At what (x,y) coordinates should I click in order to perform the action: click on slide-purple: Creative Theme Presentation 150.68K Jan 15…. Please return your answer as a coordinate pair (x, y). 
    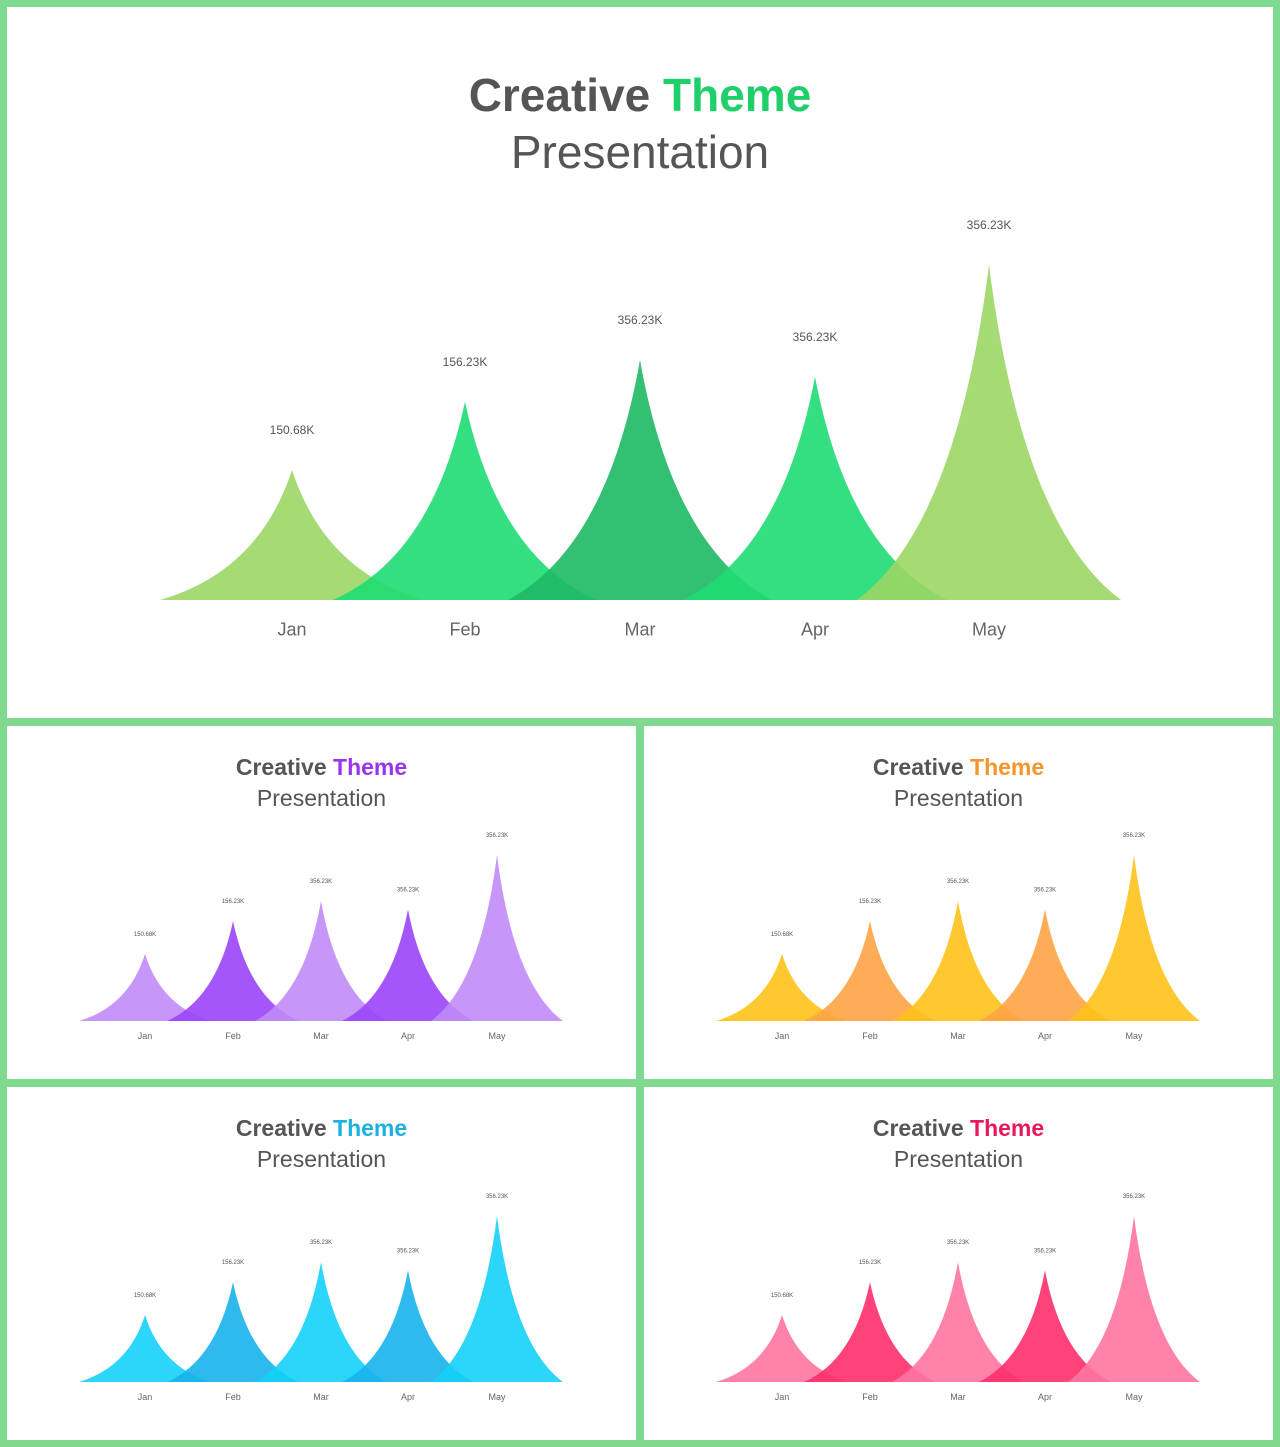
    Looking at the image, I should click on (321, 902).